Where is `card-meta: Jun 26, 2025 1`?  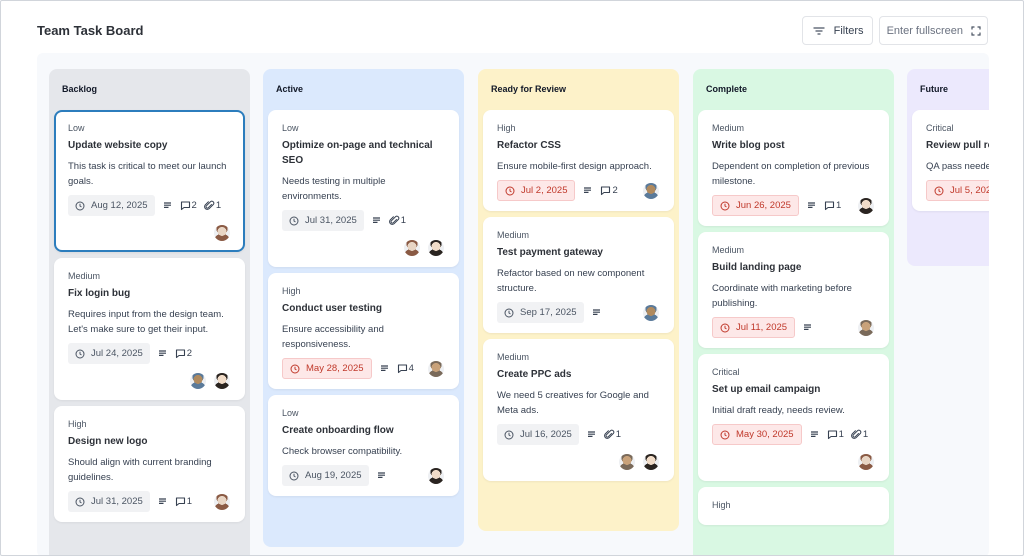
card-meta: Jun 26, 2025 1 is located at coordinates (793, 205).